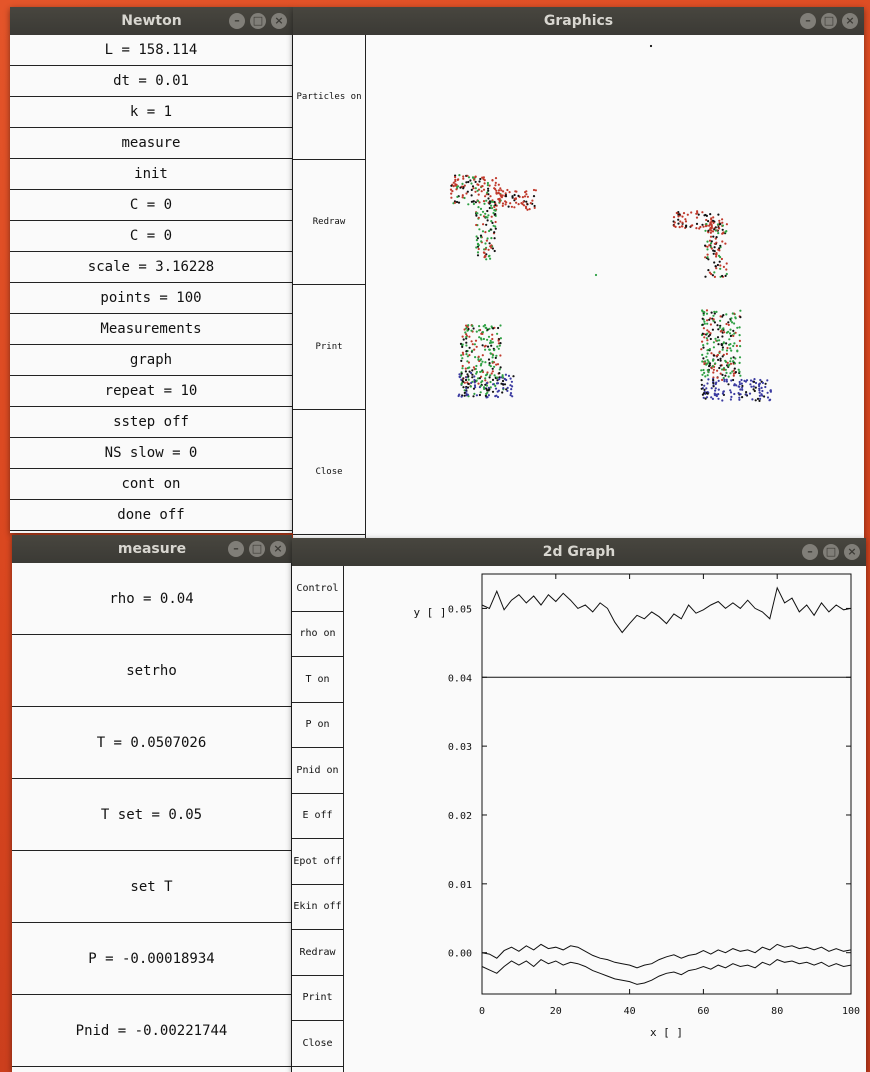 The width and height of the screenshot is (870, 1072). What do you see at coordinates (851, 1011) in the screenshot?
I see `x-tick-label: 100` at bounding box center [851, 1011].